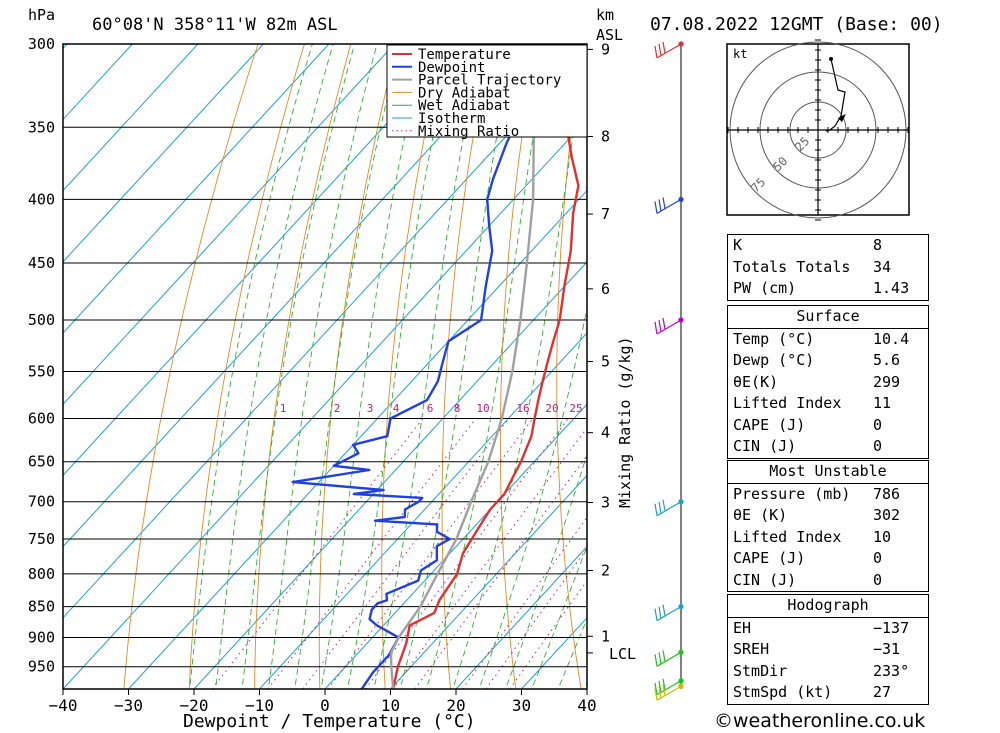 The height and width of the screenshot is (733, 1000). Describe the element at coordinates (41, 638) in the screenshot. I see `pressure-tick-label: 900` at that location.